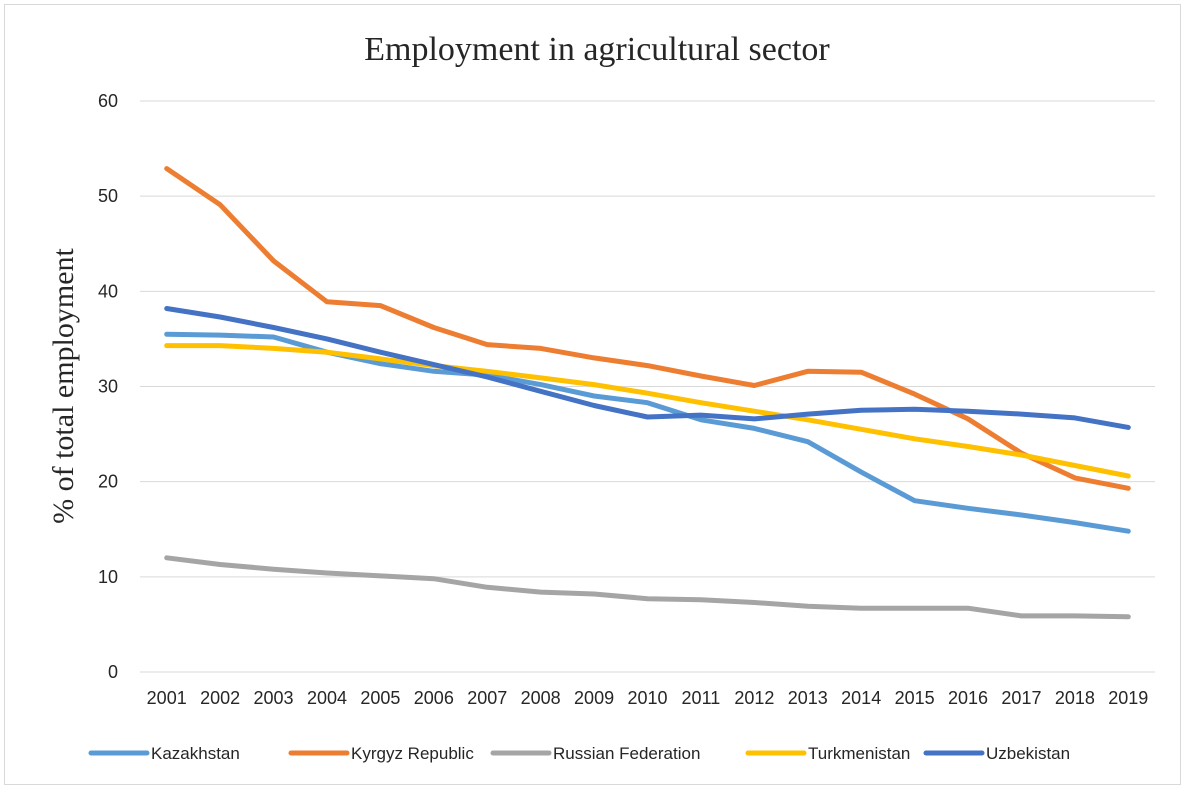  I want to click on y-tick-labels: 0 10 20 30 40 50 60, so click(108, 386).